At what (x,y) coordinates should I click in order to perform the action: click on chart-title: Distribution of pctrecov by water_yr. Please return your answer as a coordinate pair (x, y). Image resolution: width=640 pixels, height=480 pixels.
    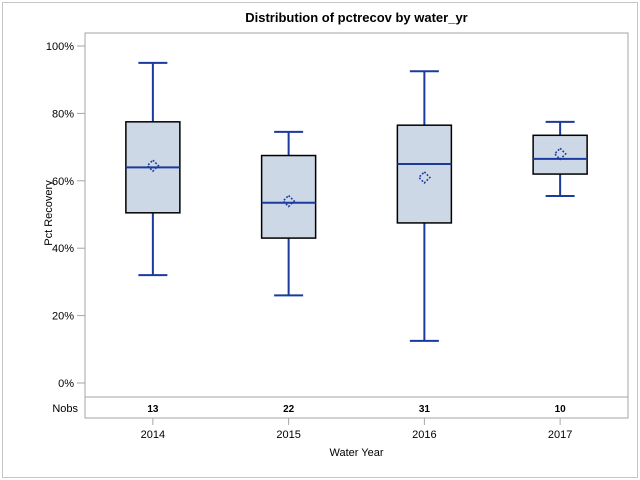
    Looking at the image, I should click on (356, 17).